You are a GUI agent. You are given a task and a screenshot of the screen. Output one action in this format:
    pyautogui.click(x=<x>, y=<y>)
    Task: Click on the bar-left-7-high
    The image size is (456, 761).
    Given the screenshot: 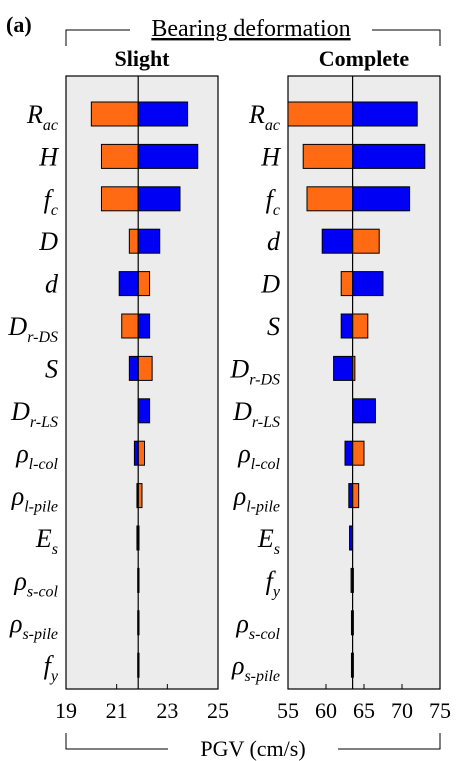 What is the action you would take?
    pyautogui.click(x=144, y=411)
    